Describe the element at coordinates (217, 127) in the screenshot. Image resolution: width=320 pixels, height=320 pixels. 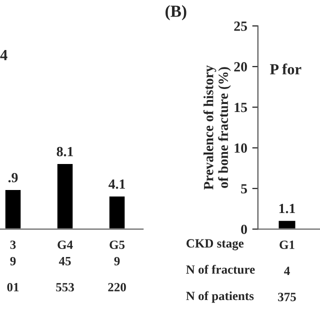
I see `y-axis-title: Prevalence of history of bone fracture (%)` at that location.